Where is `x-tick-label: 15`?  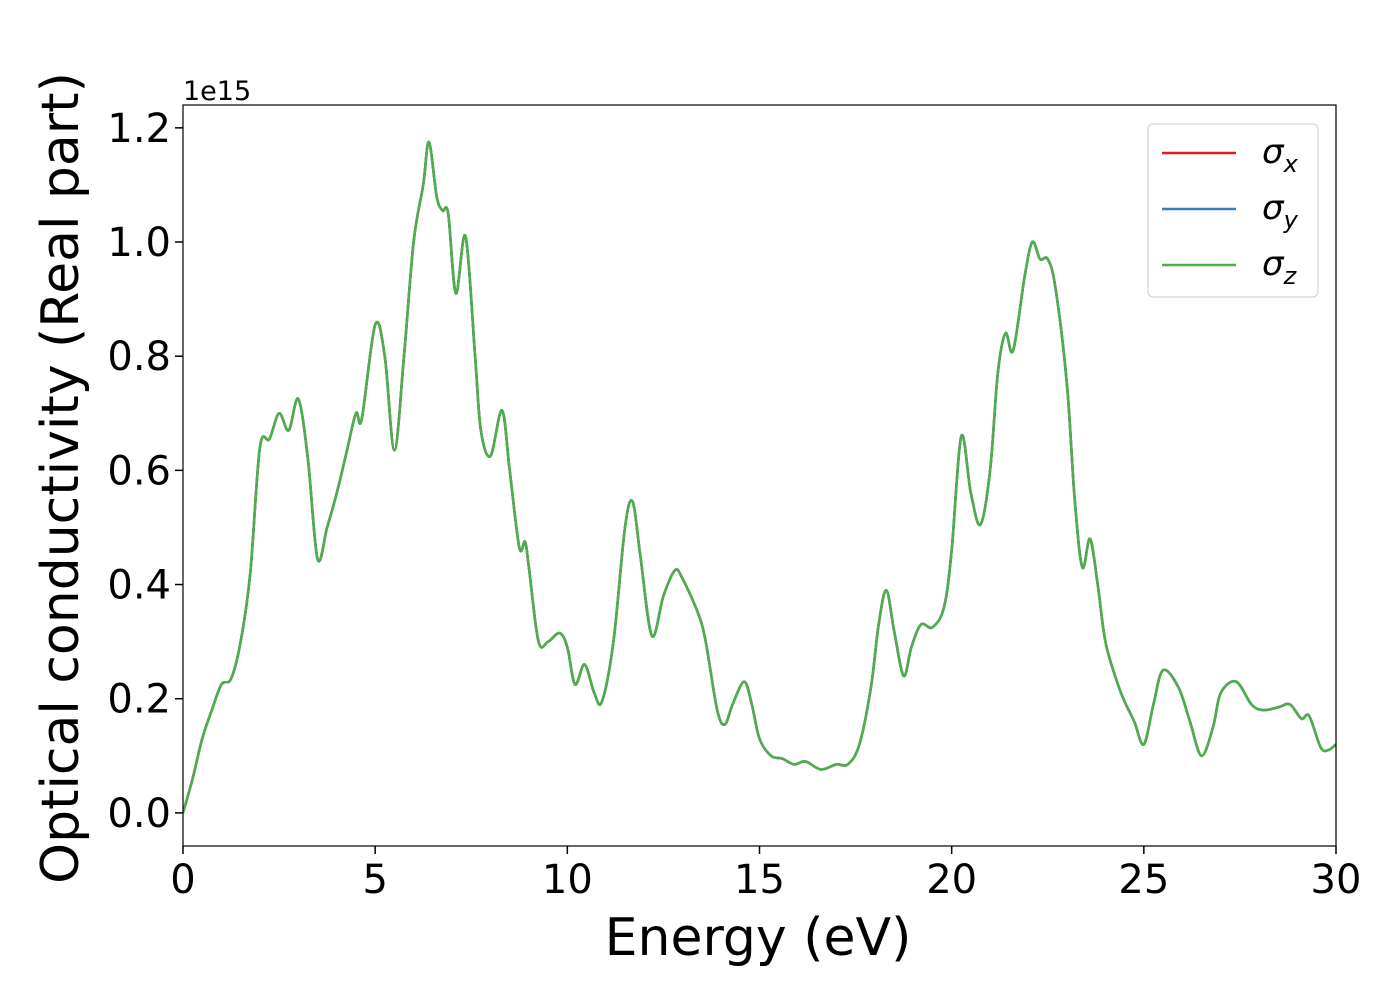
x-tick-label: 15 is located at coordinates (759, 880).